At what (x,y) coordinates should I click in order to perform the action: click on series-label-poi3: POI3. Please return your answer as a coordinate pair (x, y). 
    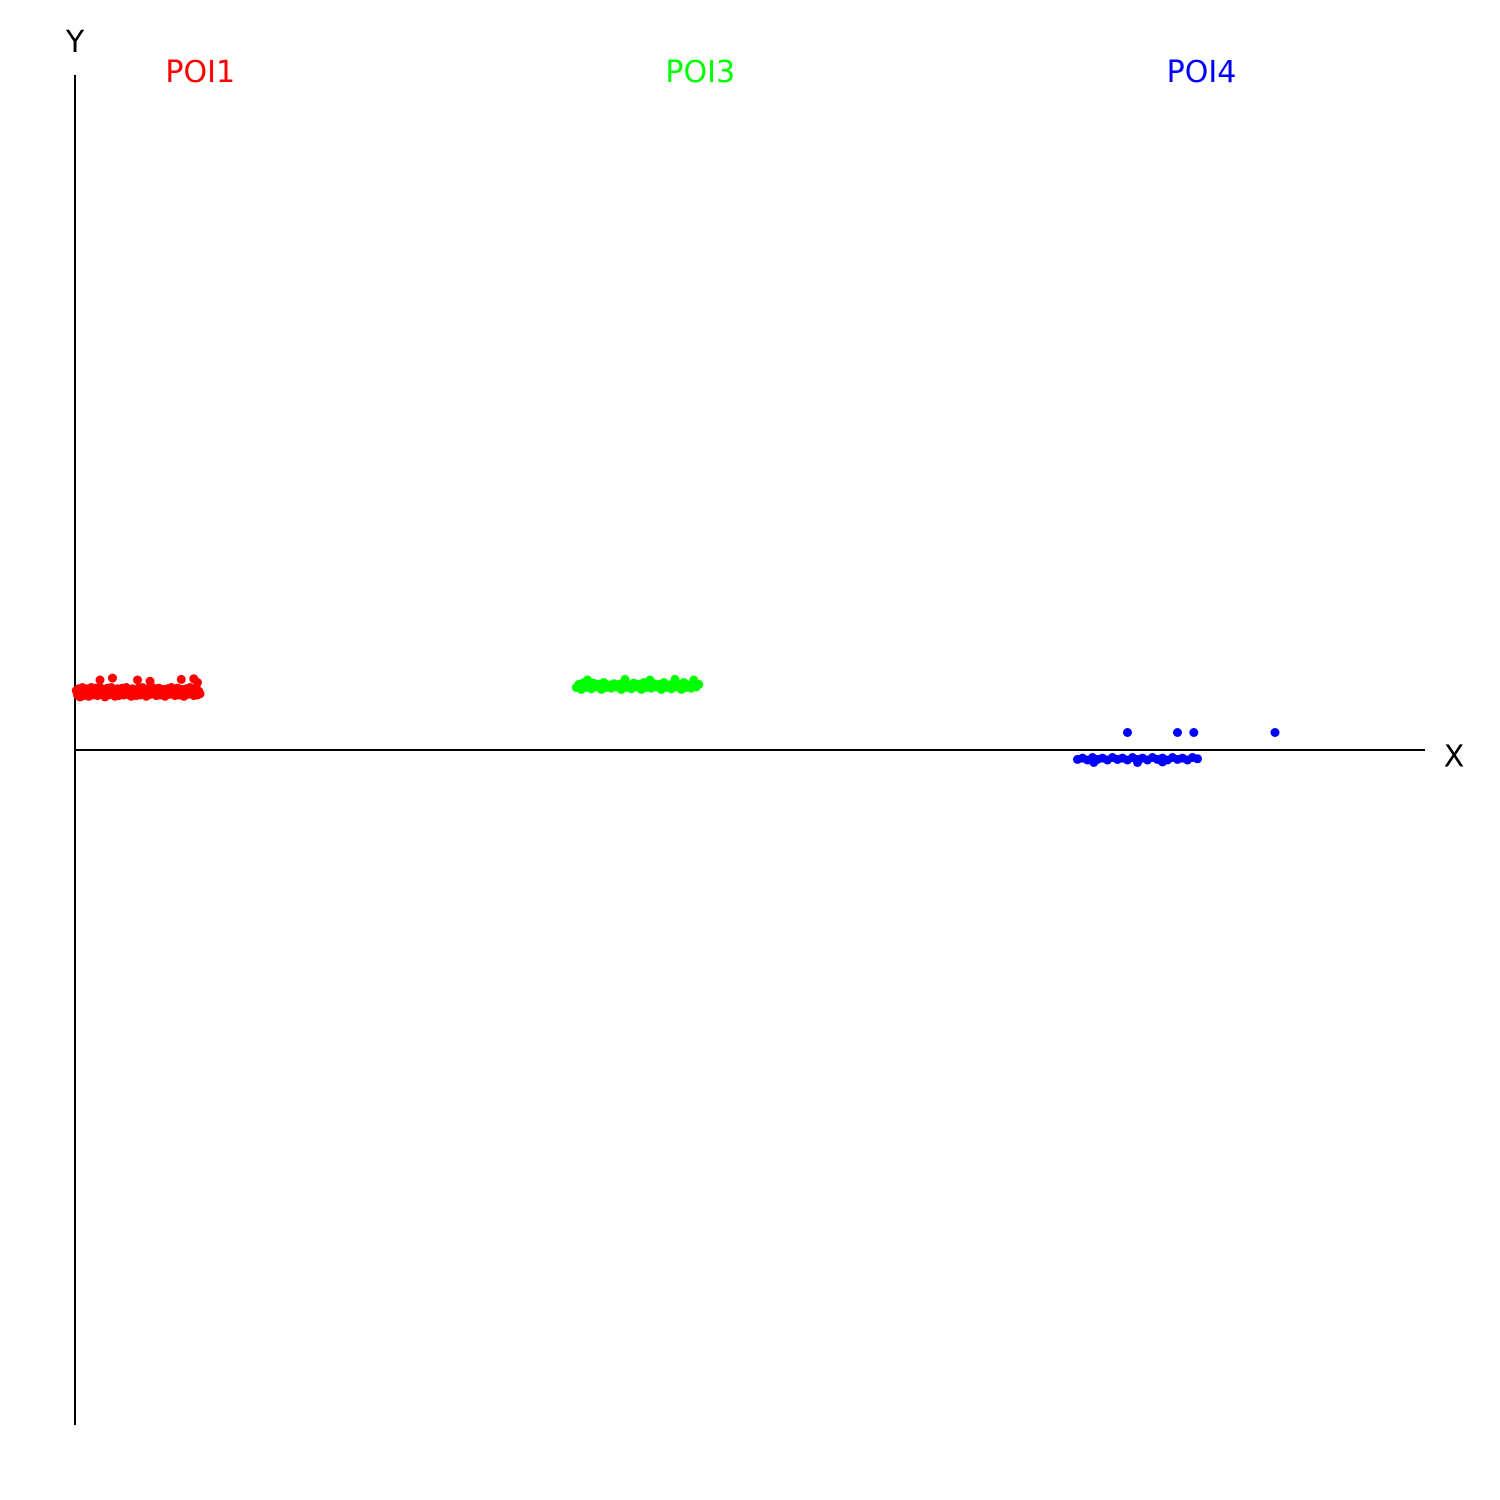
    Looking at the image, I should click on (700, 72).